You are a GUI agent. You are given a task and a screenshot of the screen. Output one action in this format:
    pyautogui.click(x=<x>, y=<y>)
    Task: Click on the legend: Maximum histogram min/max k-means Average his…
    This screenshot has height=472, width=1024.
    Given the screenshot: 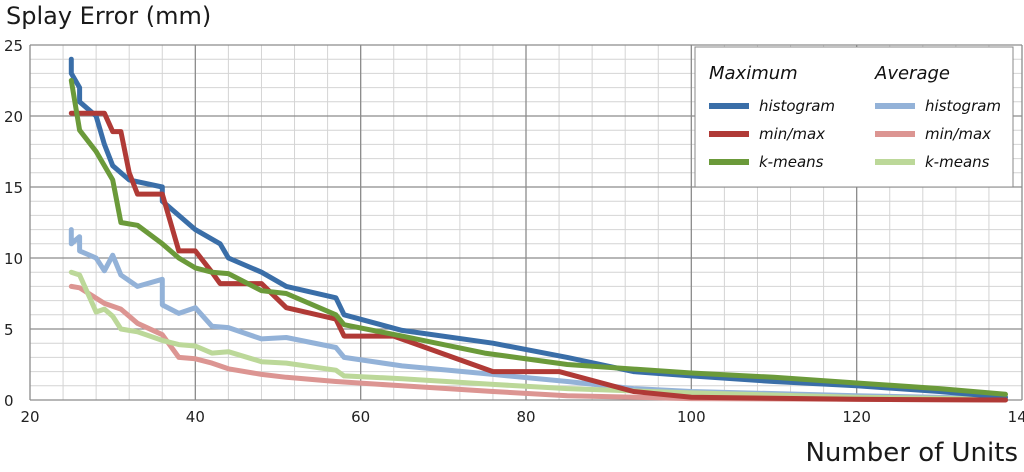 What is the action you would take?
    pyautogui.click(x=854, y=117)
    